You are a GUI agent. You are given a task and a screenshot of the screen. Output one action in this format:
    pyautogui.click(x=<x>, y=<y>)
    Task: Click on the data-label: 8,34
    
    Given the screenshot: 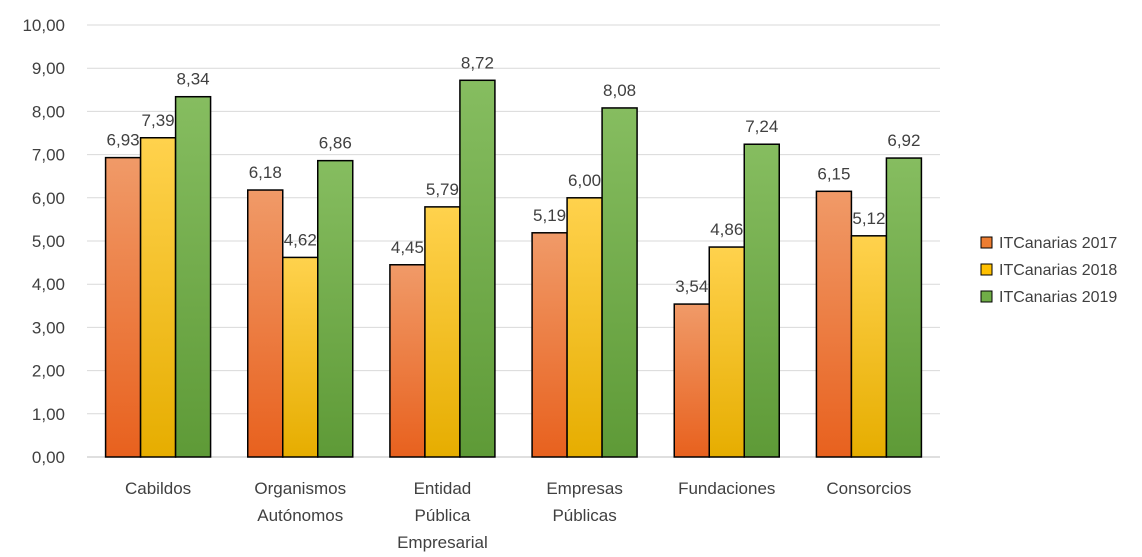 What is the action you would take?
    pyautogui.click(x=193, y=79)
    